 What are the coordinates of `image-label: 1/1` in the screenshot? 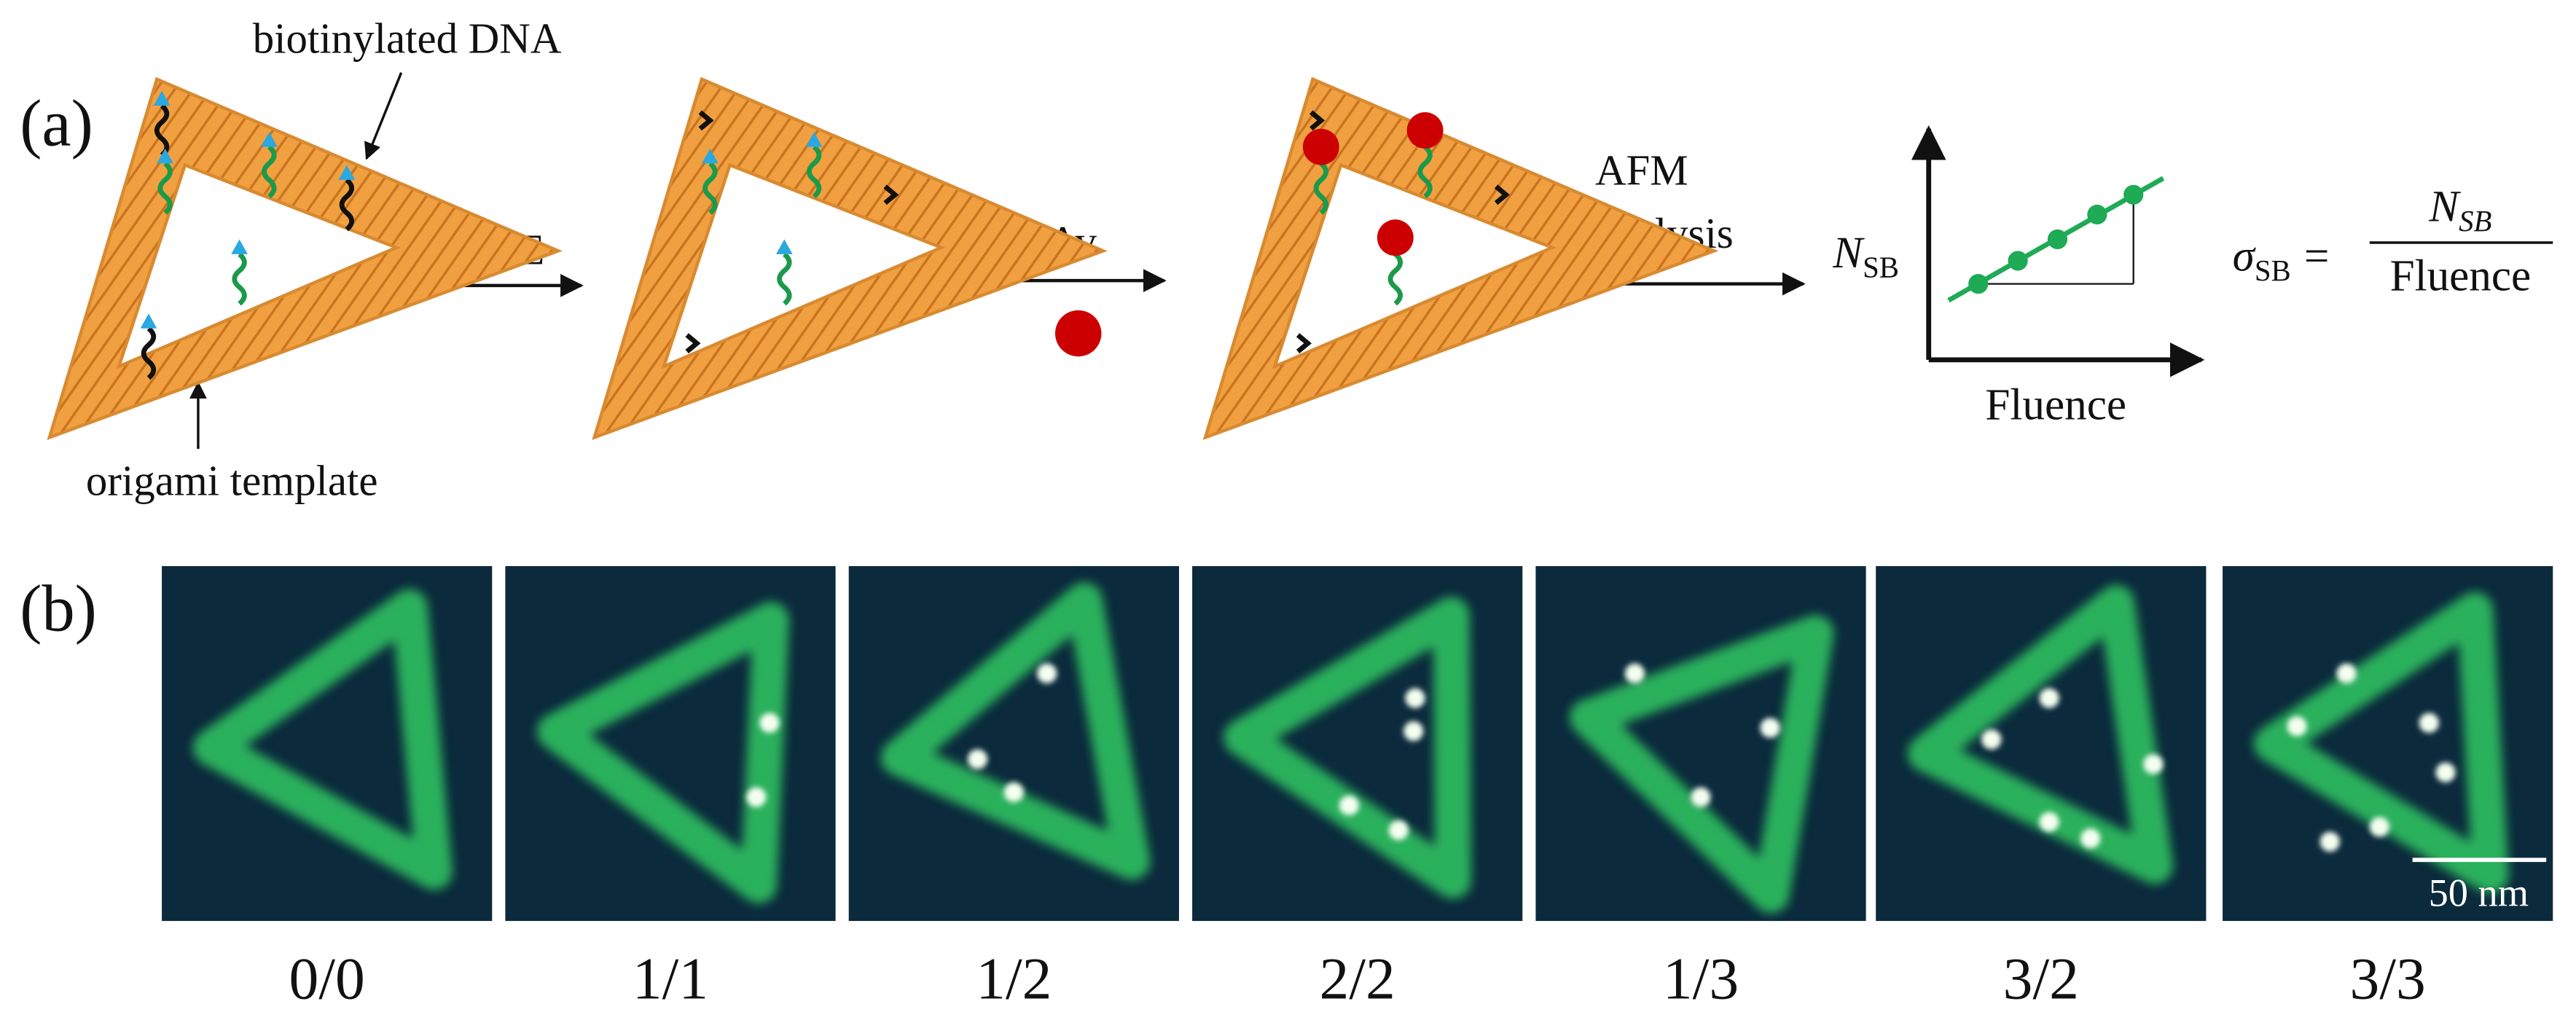 It's located at (670, 979).